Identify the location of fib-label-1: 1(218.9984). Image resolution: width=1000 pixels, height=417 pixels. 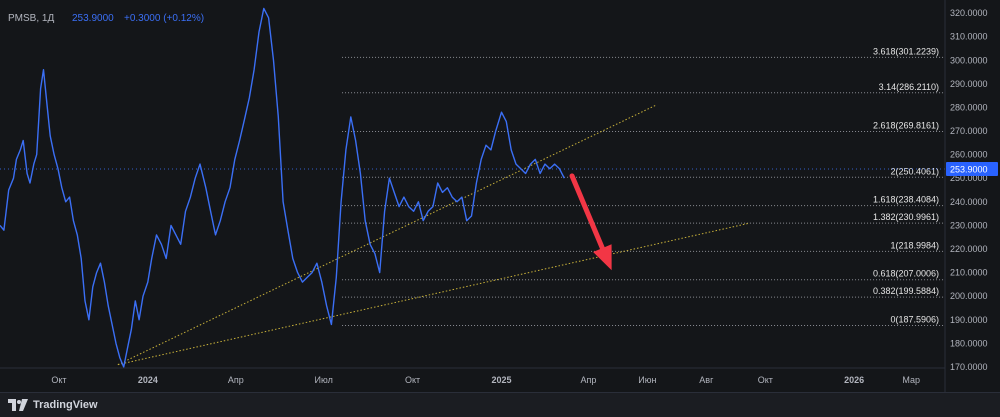
(914, 245).